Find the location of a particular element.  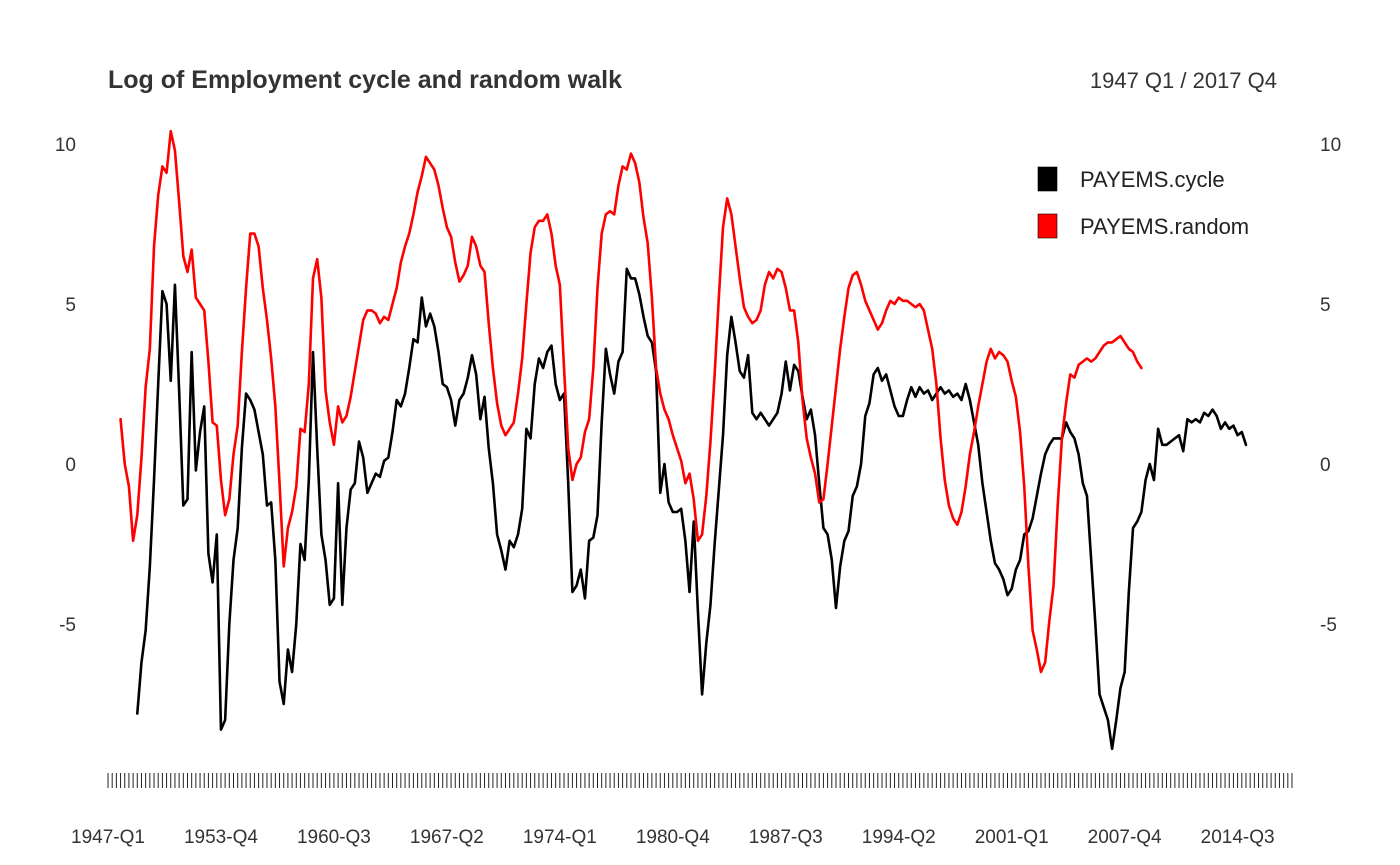

y-axis-left: -5 0 5 10 is located at coordinates (65, 385).